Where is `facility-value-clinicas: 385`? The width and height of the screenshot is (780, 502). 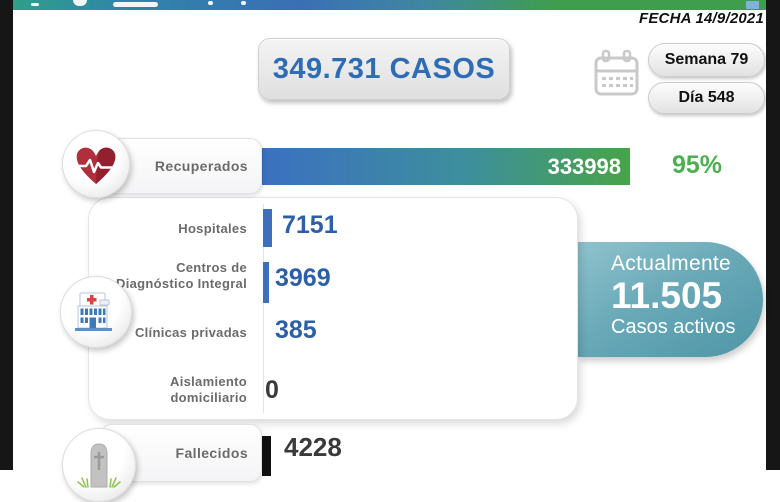 facility-value-clinicas: 385 is located at coordinates (296, 330).